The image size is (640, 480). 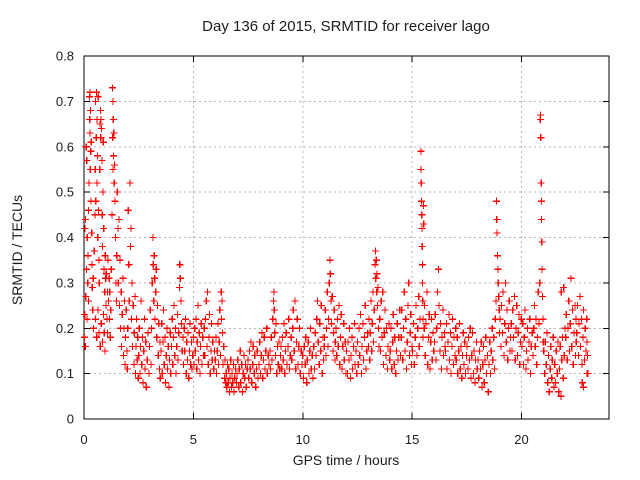 I want to click on svg-text: 0.4, so click(x=65, y=237).